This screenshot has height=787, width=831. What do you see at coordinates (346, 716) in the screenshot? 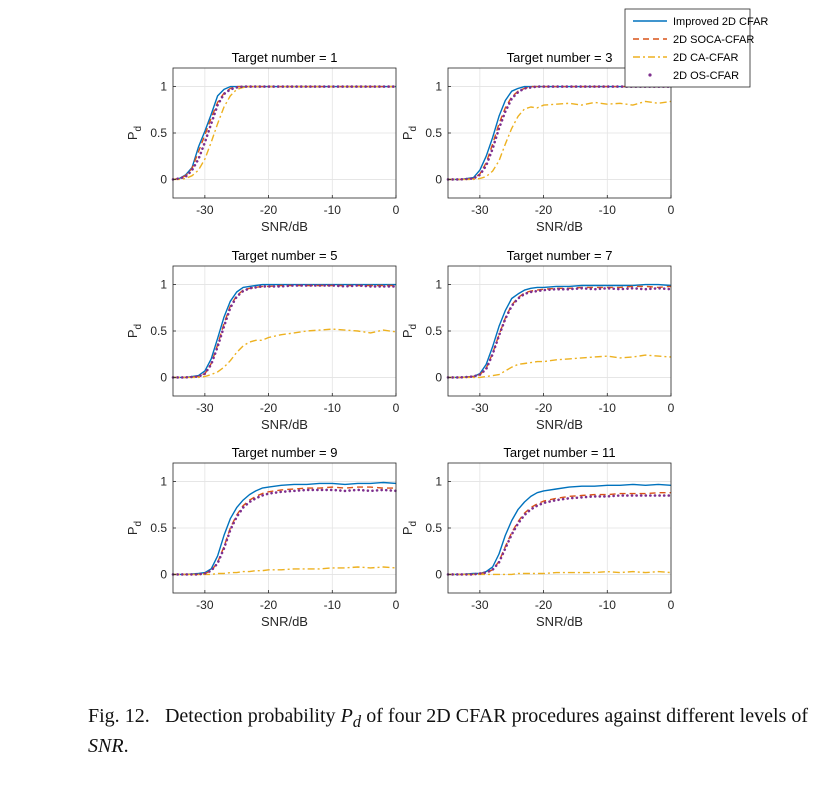
I see `caption-math-p: P` at bounding box center [346, 716].